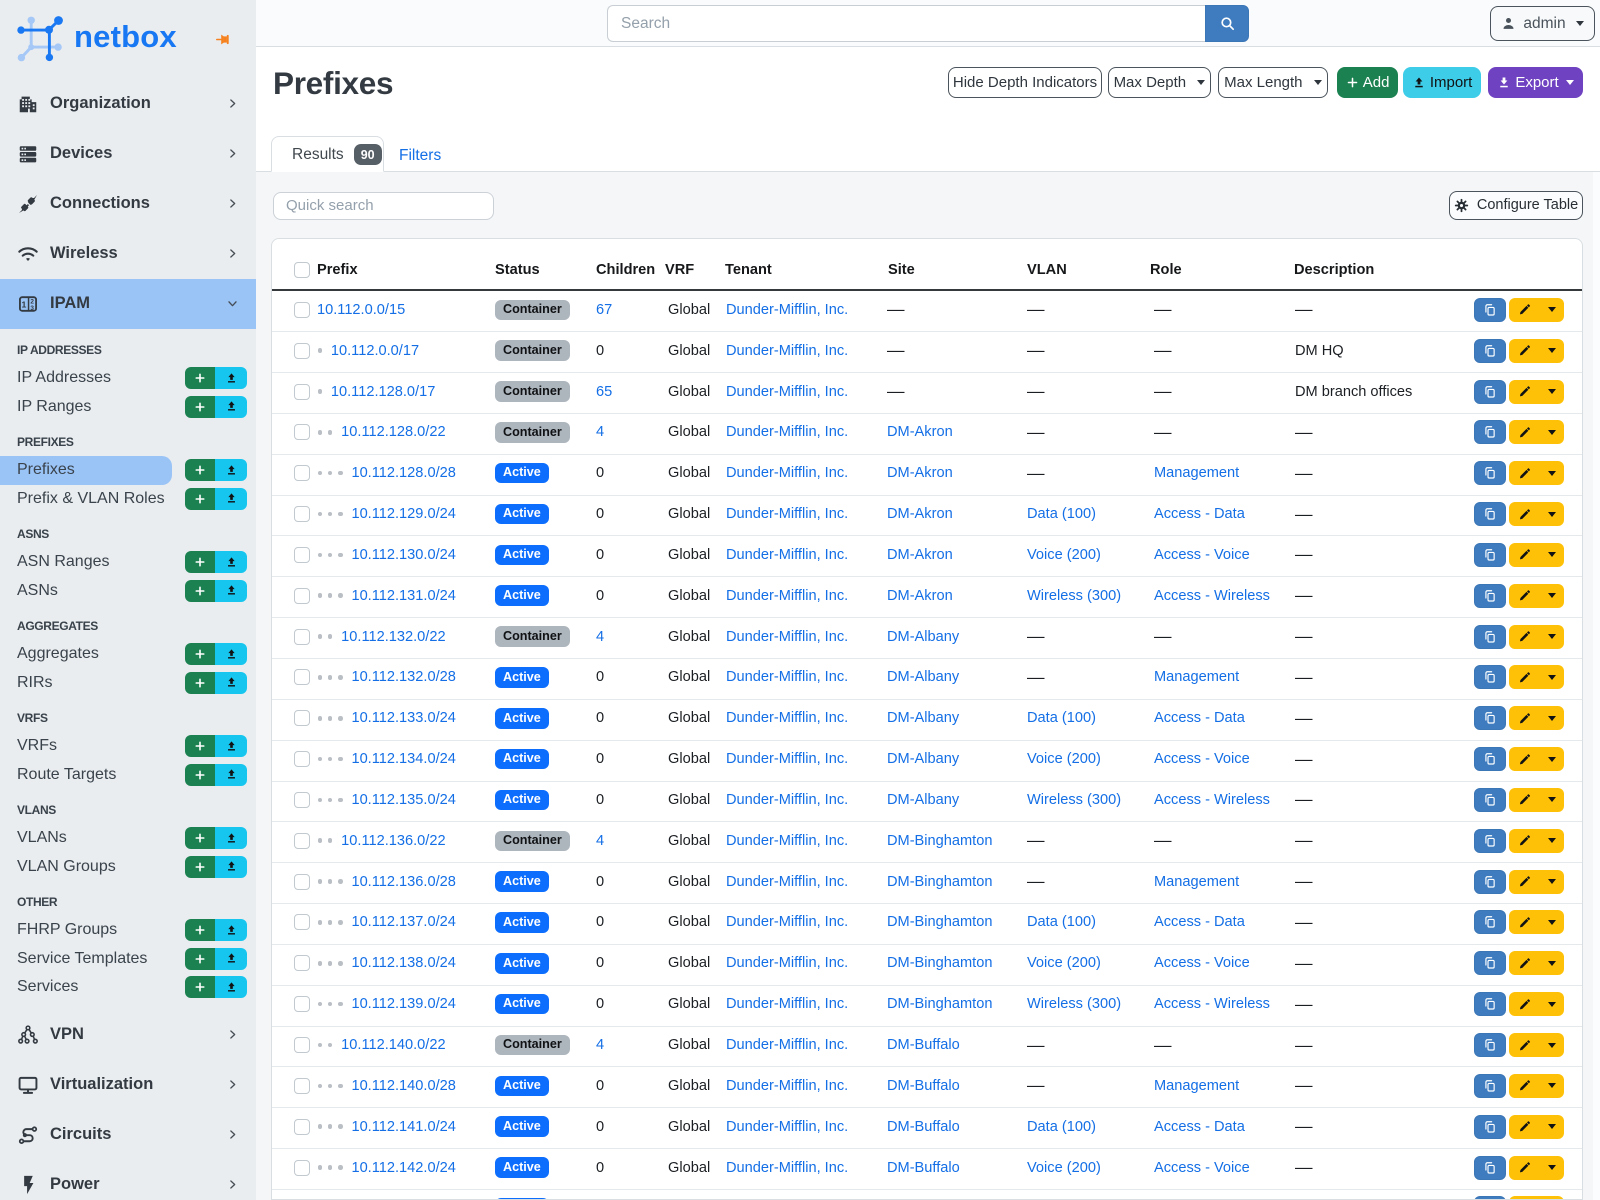  Describe the element at coordinates (24, 305) in the screenshot. I see `svg-text: 1` at that location.